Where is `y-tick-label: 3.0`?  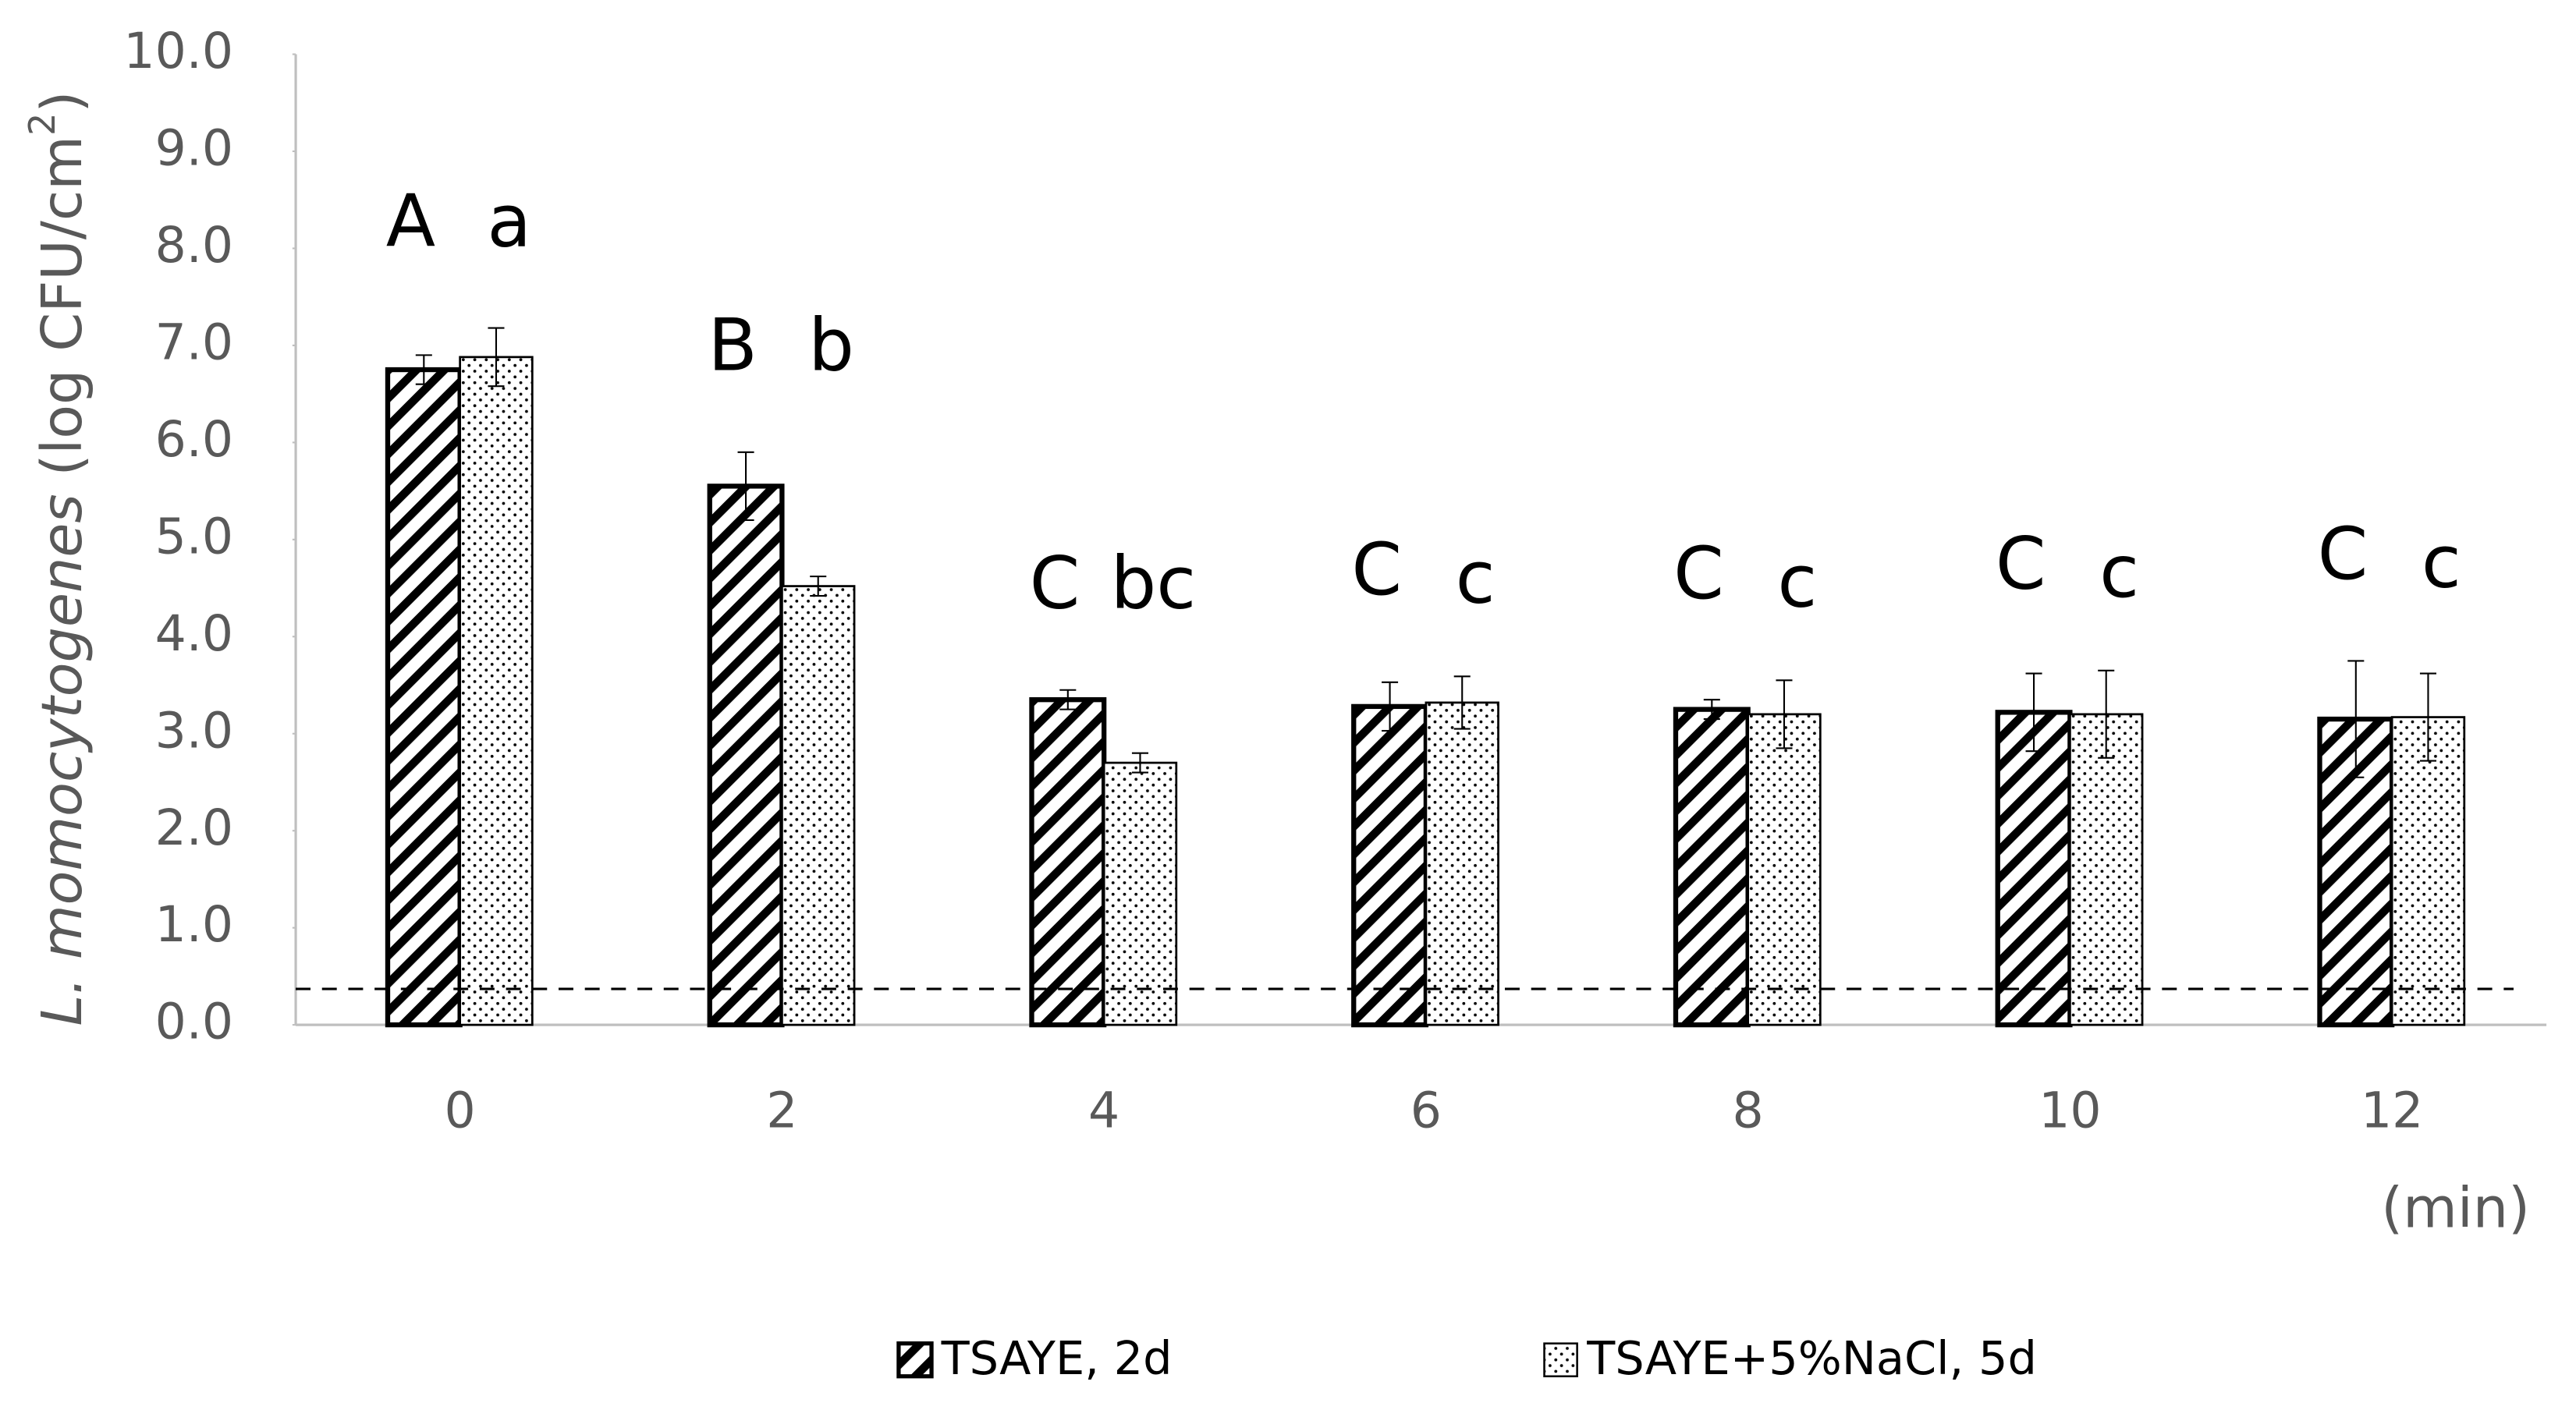 y-tick-label: 3.0 is located at coordinates (194, 730).